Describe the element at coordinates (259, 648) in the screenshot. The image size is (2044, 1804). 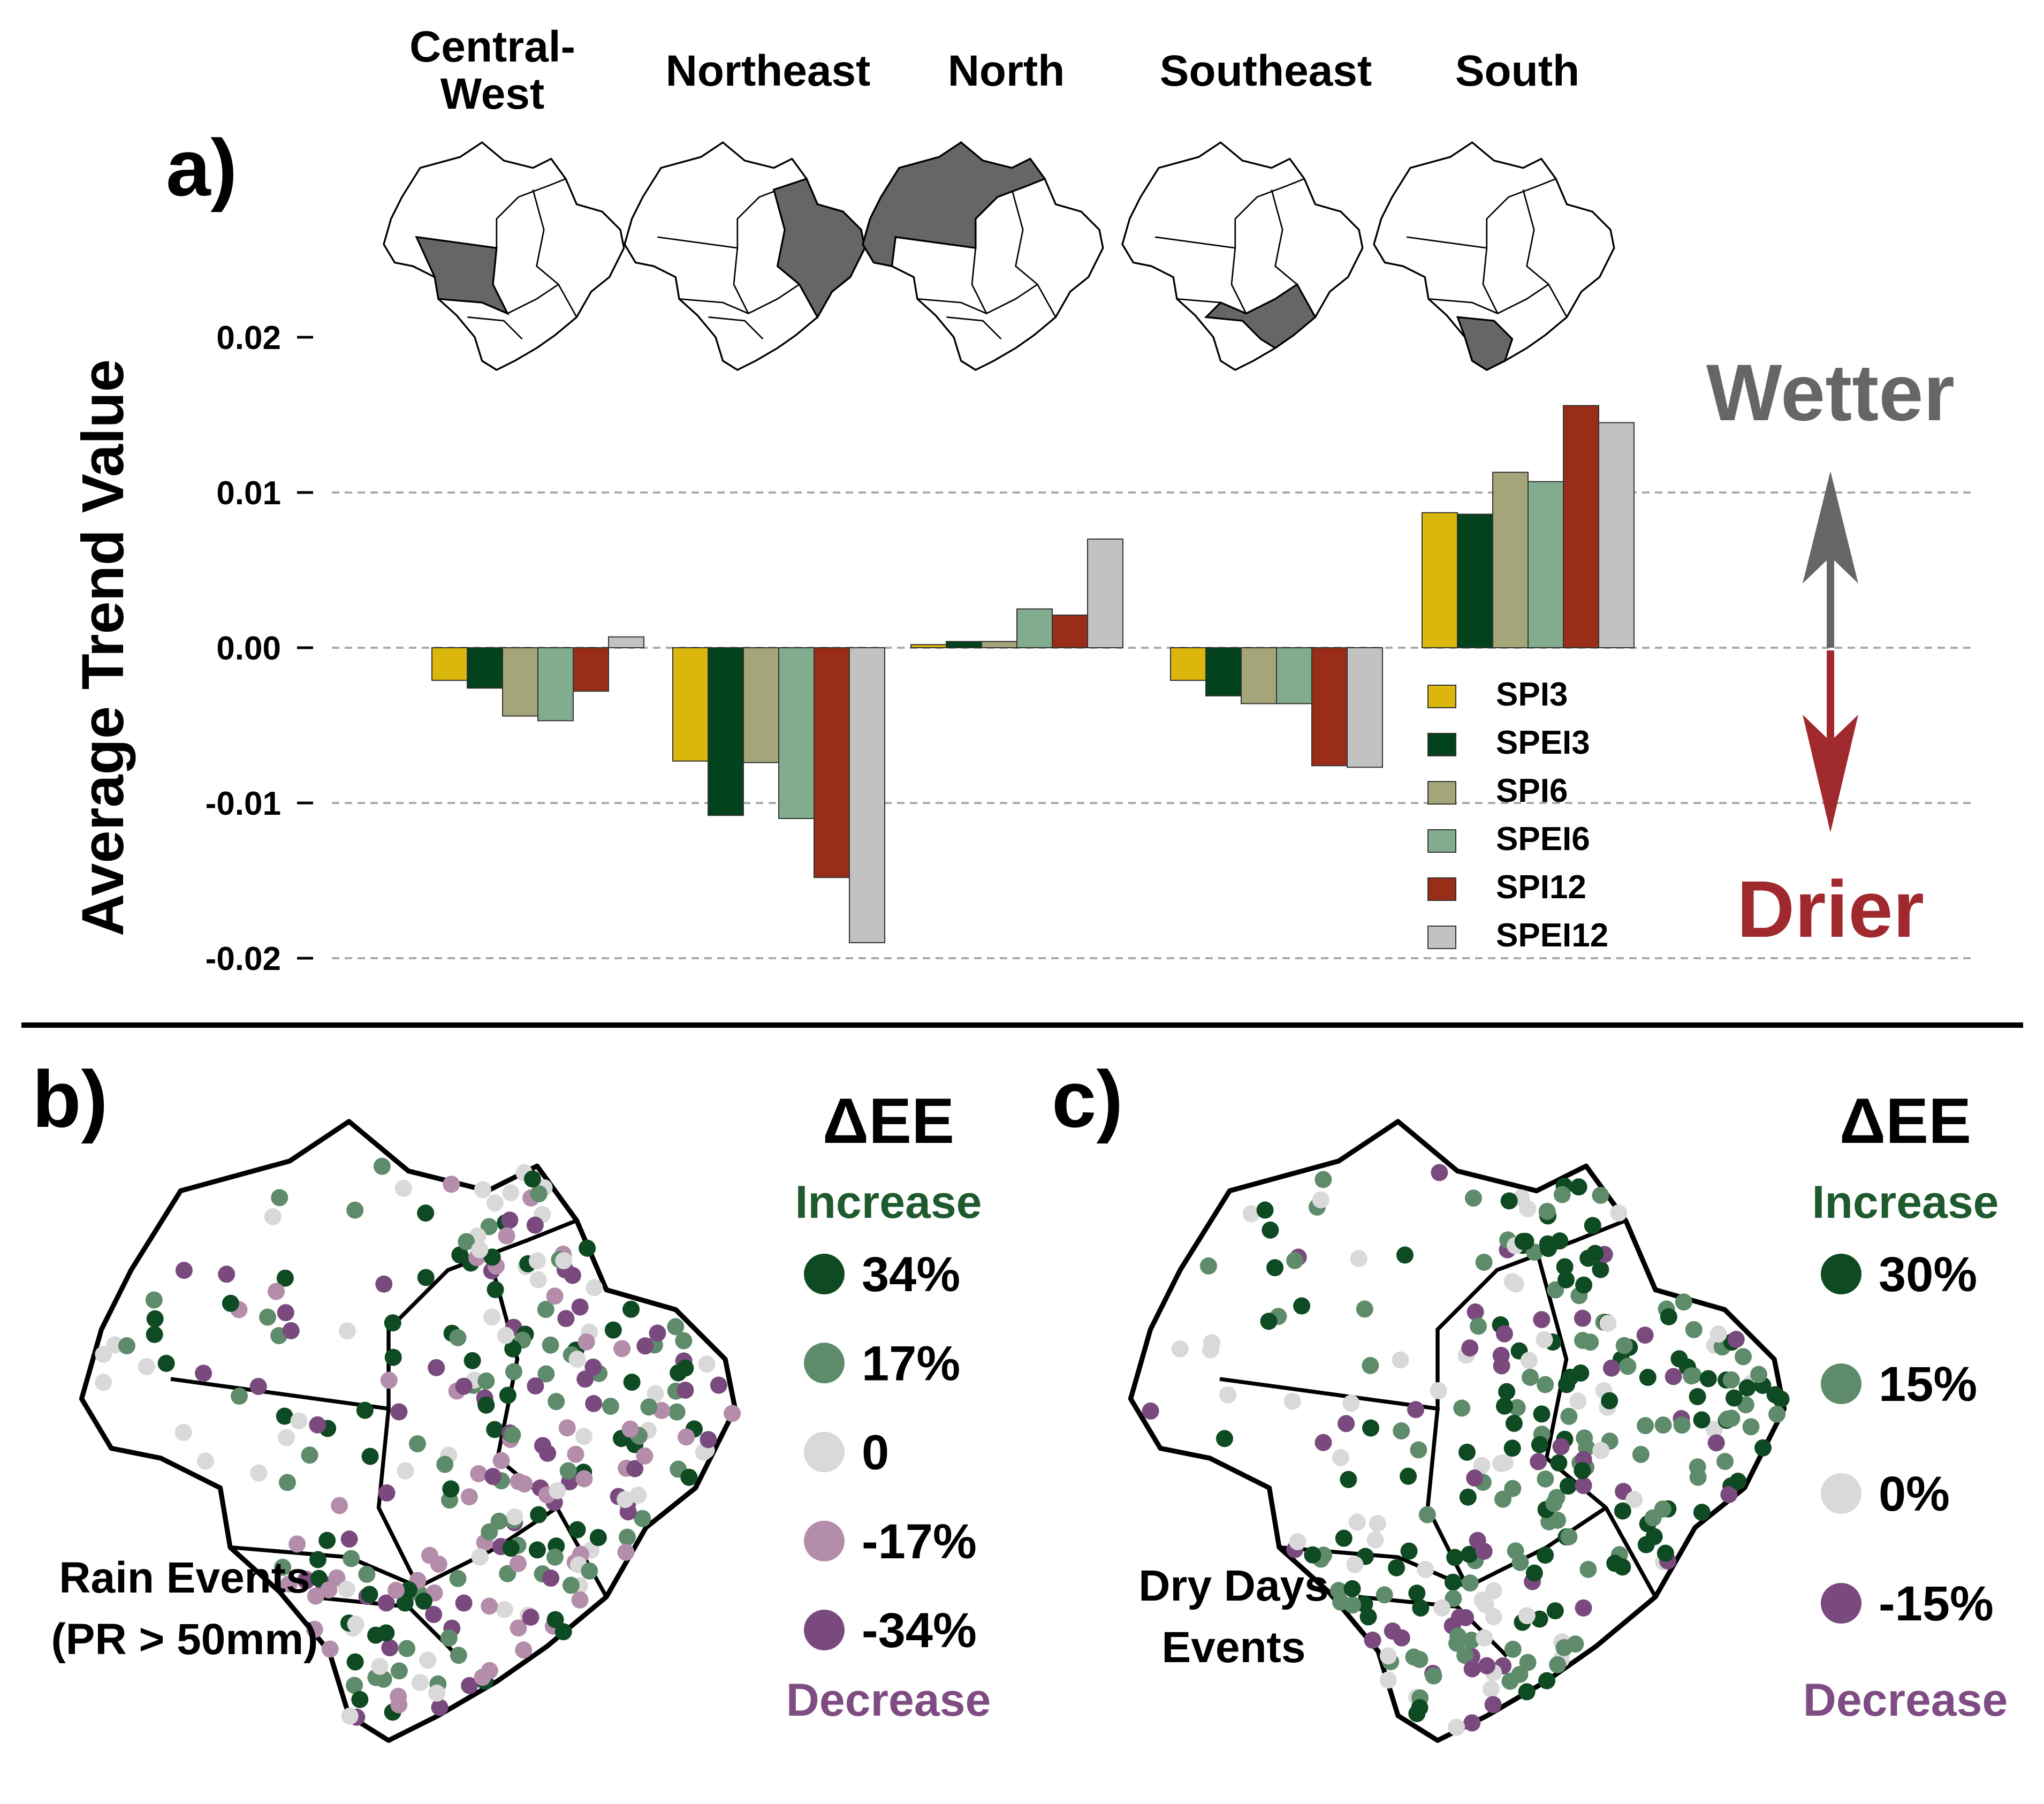
I see `y-axis: 0.02 0.01 0.00 -0.01 -0.02` at that location.